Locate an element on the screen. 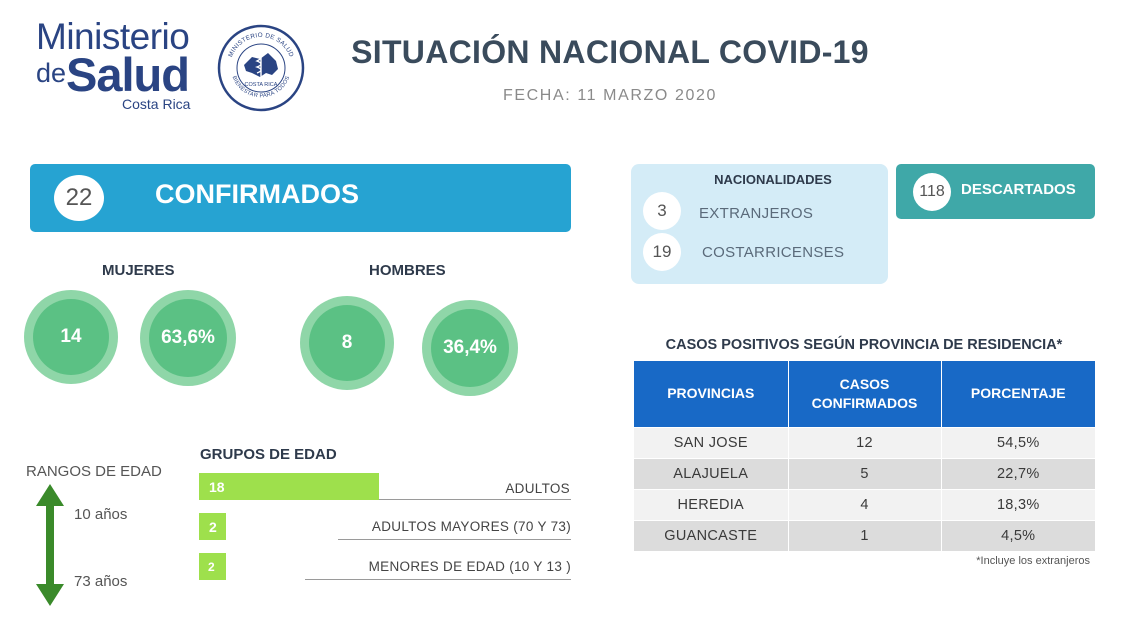 The width and height of the screenshot is (1129, 635). men-count-ring: 8 is located at coordinates (347, 343).